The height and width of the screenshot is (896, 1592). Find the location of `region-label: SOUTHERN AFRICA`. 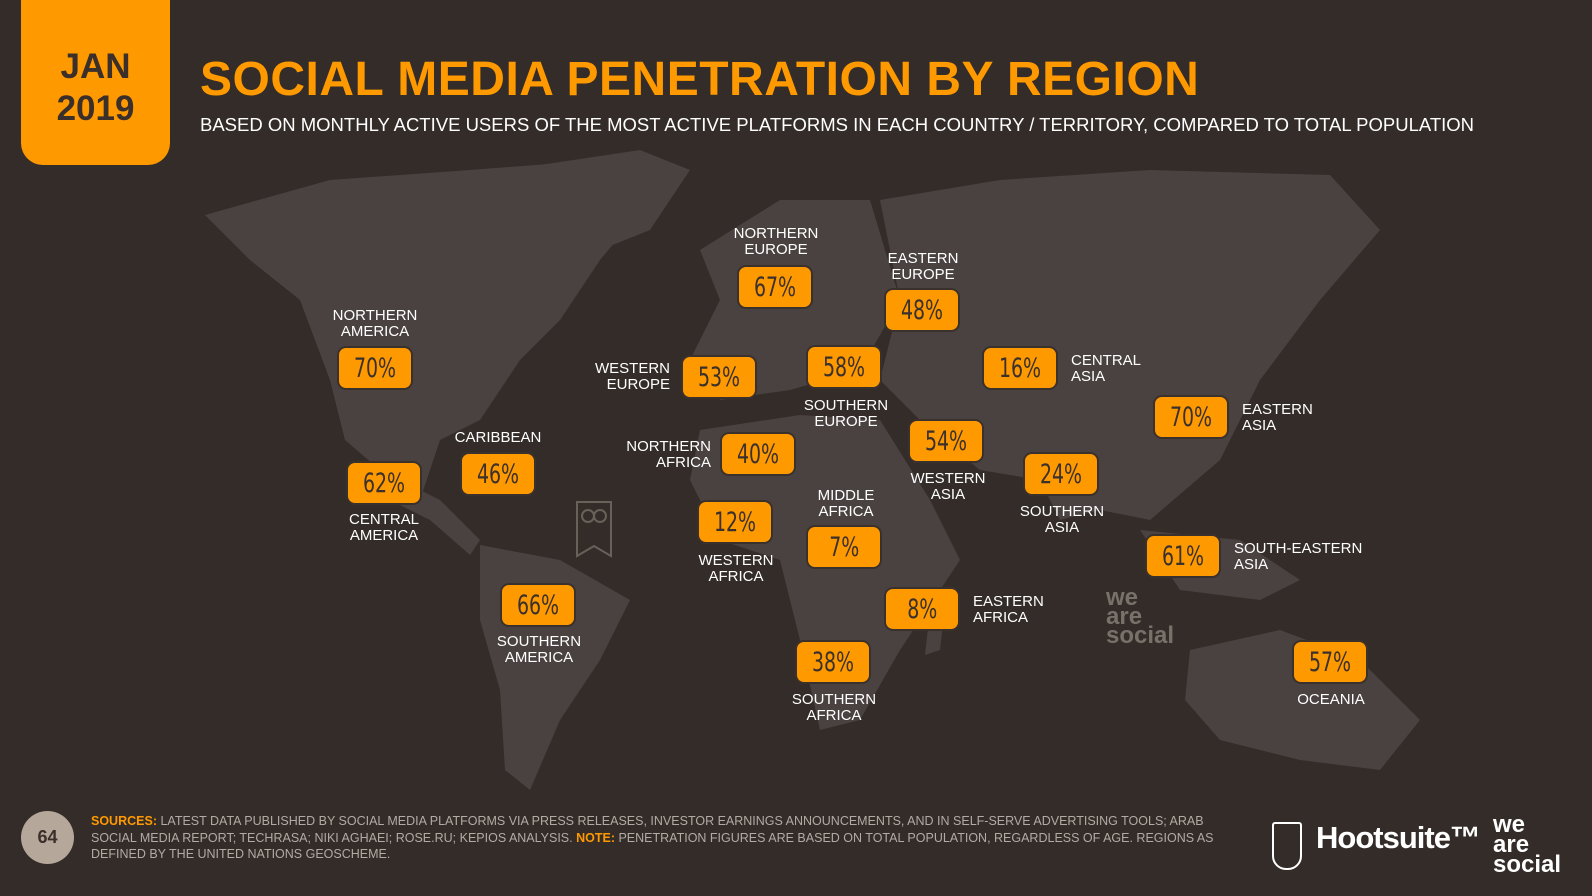

region-label: SOUTHERN AFRICA is located at coordinates (834, 707).